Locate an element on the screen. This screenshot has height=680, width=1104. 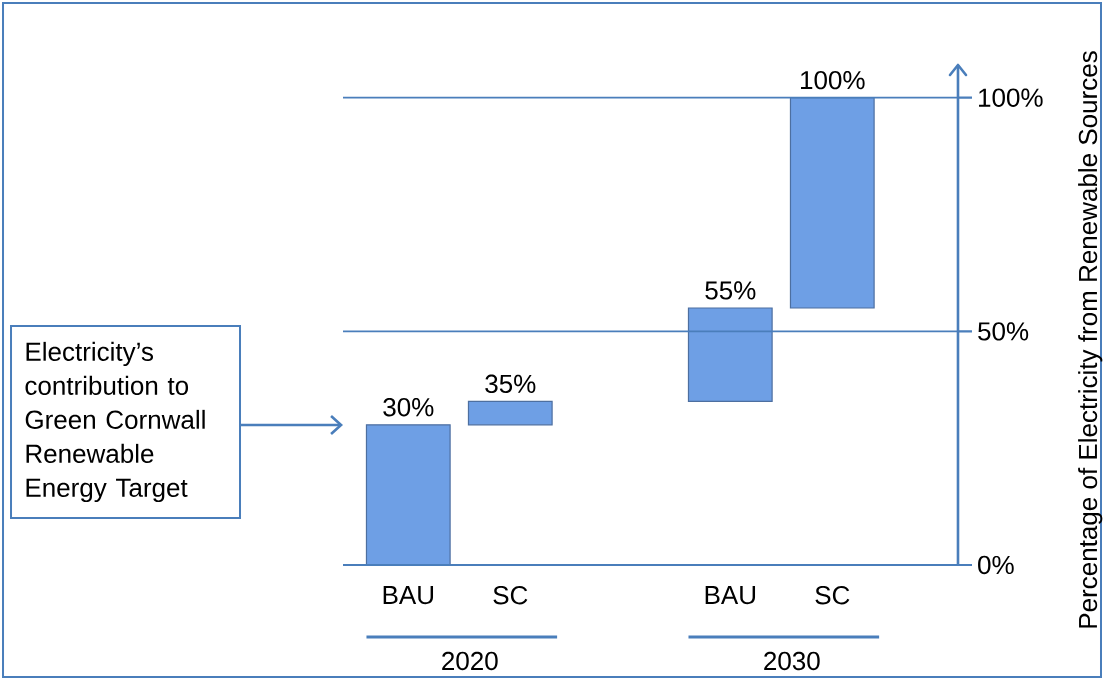
data-label: 55% is located at coordinates (730, 290).